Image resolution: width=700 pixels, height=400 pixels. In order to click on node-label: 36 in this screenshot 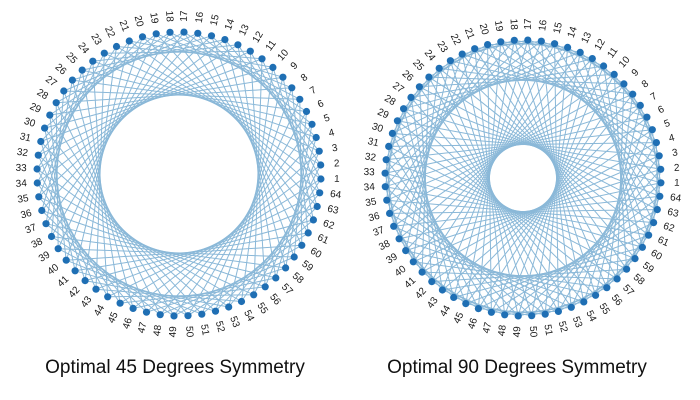, I will do `click(374, 218)`.